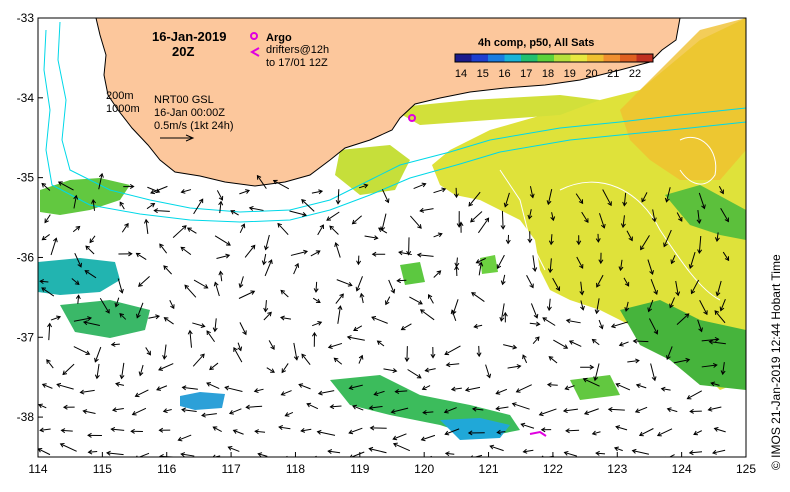  Describe the element at coordinates (297, 50) in the screenshot. I see `drifter-legend-line1: drifters@12h` at that location.